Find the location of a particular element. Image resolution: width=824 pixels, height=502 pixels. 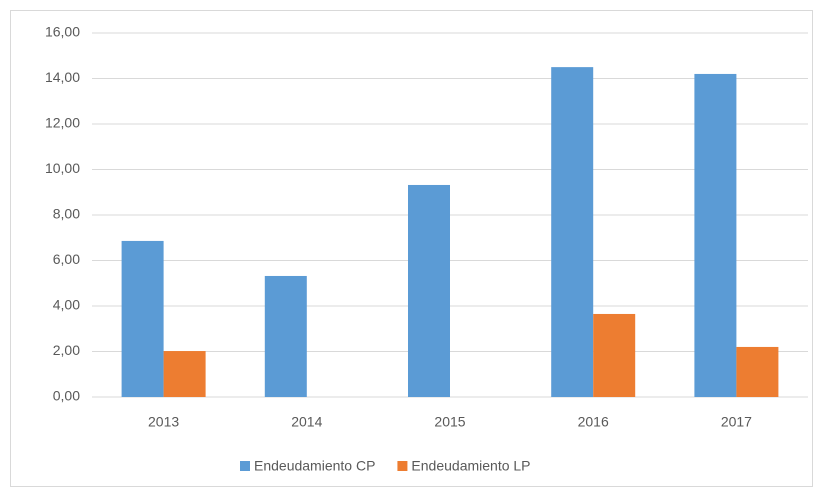

y-tick-label: 0,00 is located at coordinates (66, 396).